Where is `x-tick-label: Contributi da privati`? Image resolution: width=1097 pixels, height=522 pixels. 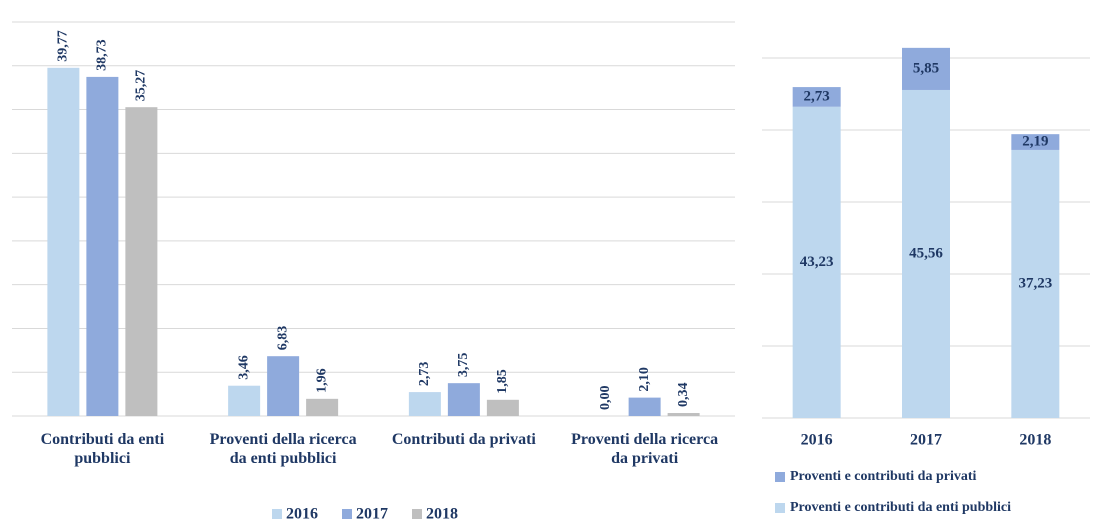
x-tick-label: Contributi da privati is located at coordinates (463, 439).